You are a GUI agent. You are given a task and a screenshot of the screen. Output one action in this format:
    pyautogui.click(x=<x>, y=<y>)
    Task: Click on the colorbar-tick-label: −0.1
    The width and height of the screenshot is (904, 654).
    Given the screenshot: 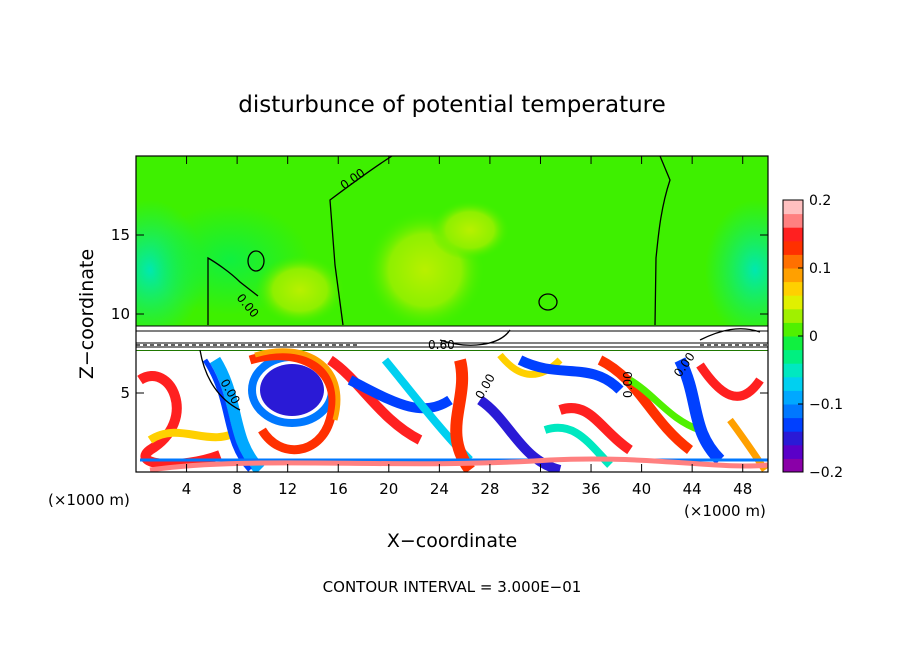 What is the action you would take?
    pyautogui.click(x=826, y=405)
    